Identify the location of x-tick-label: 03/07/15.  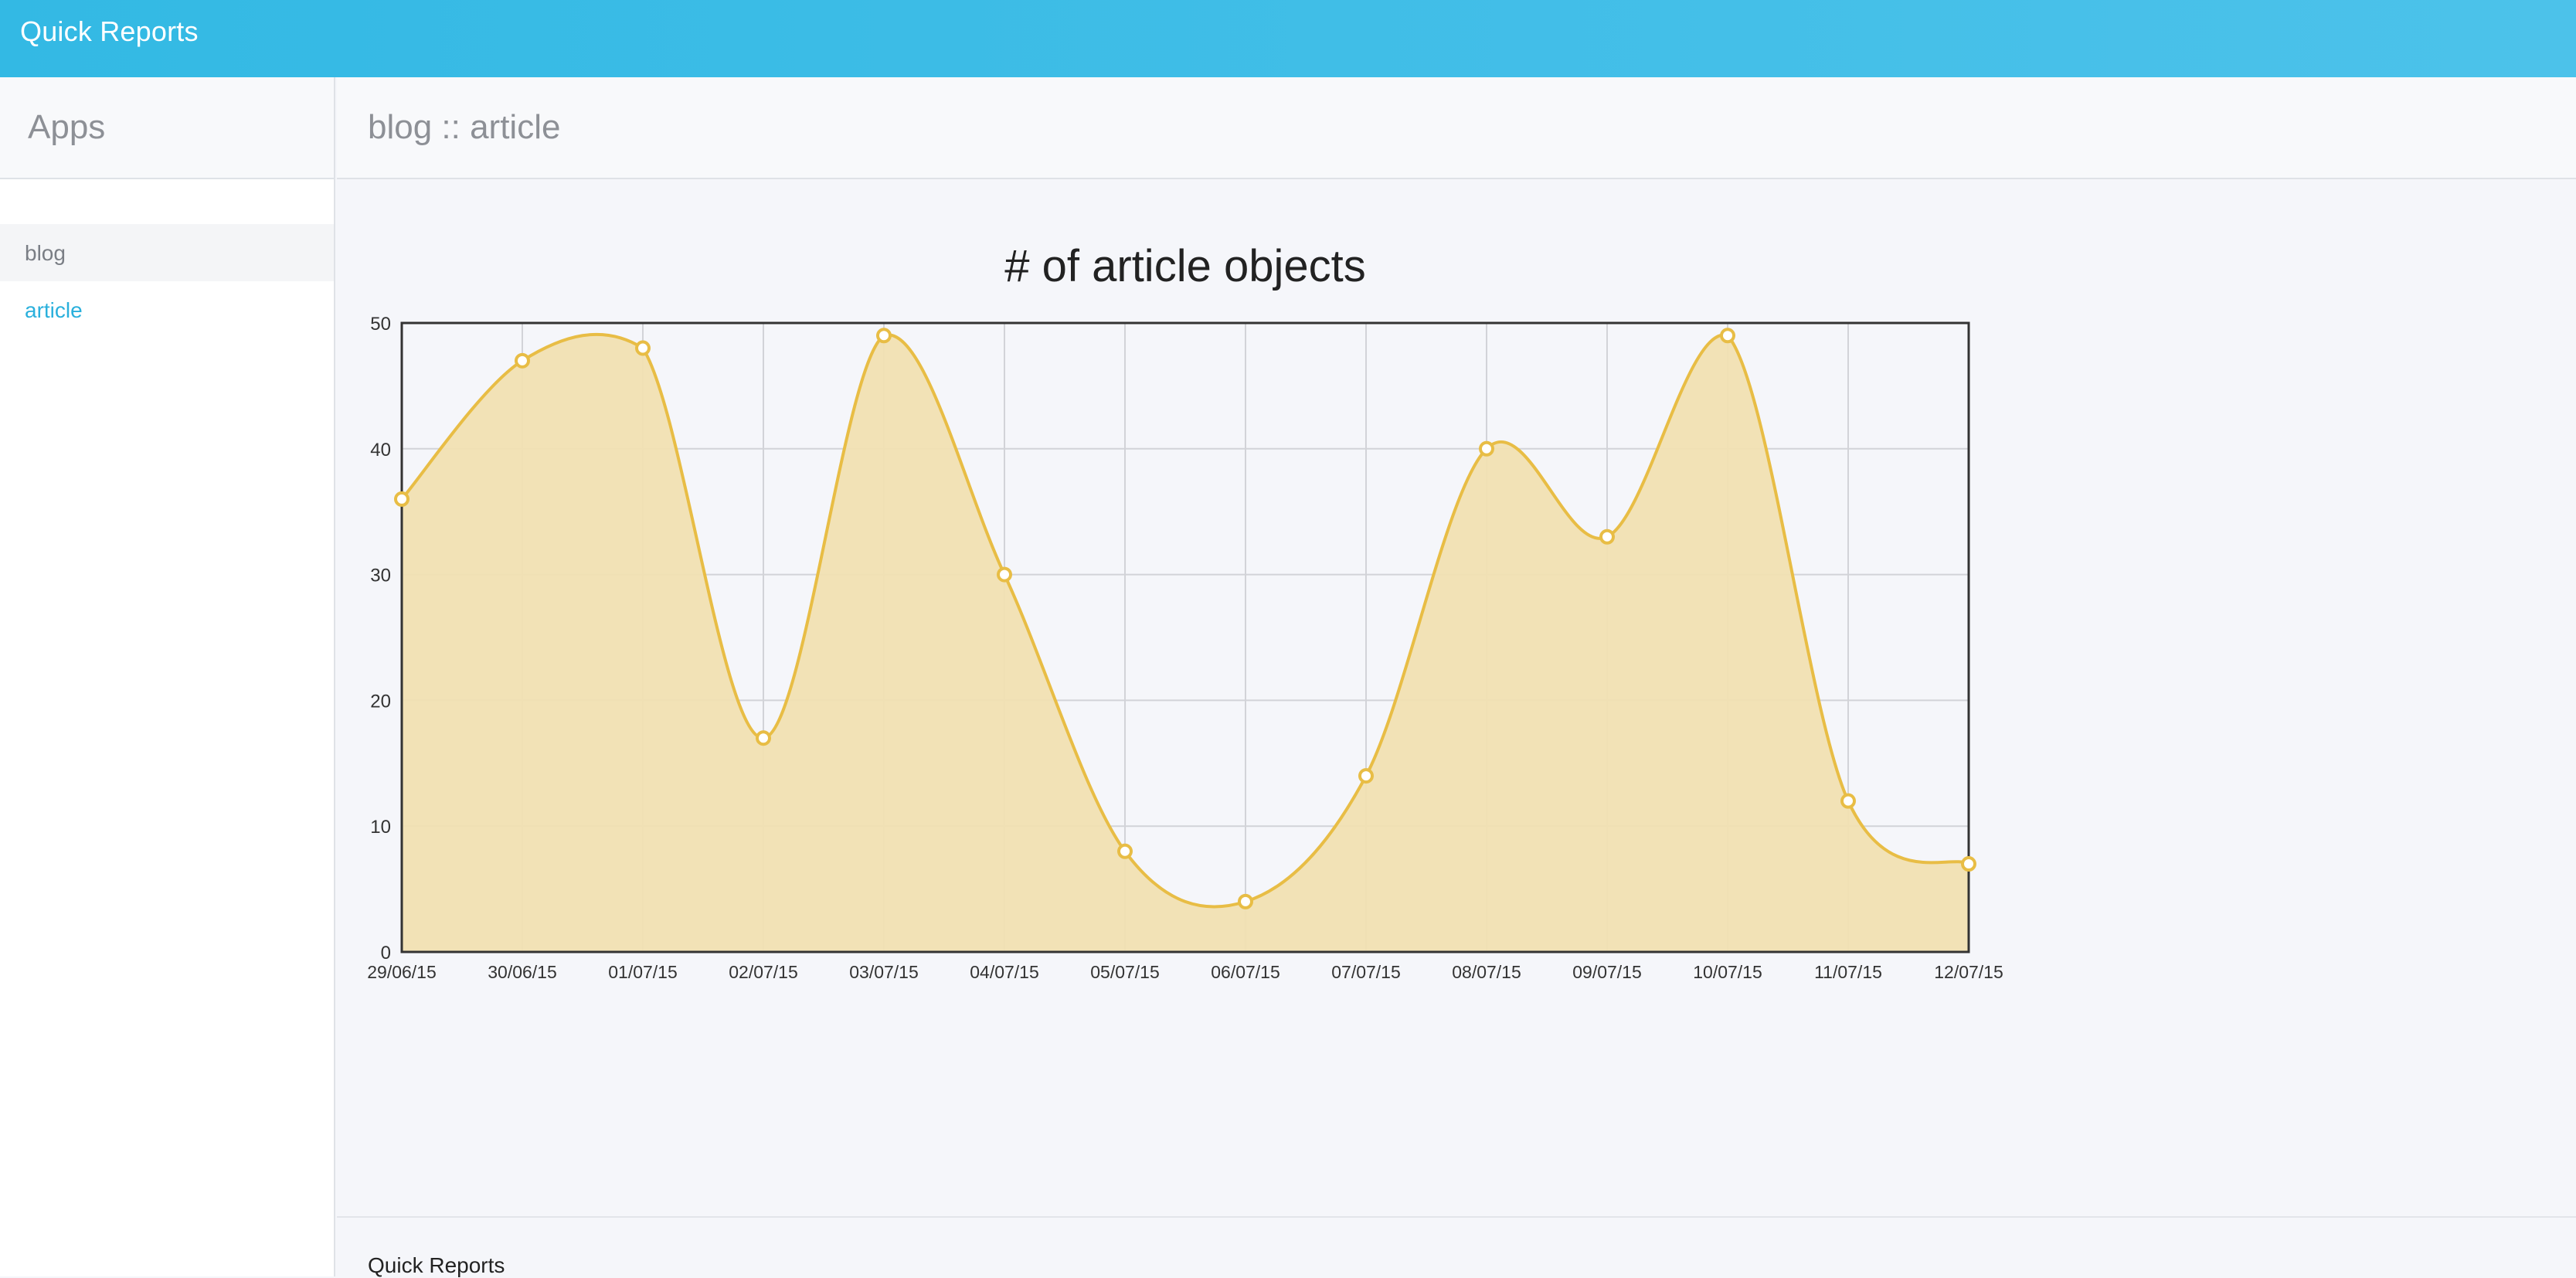
(884, 972).